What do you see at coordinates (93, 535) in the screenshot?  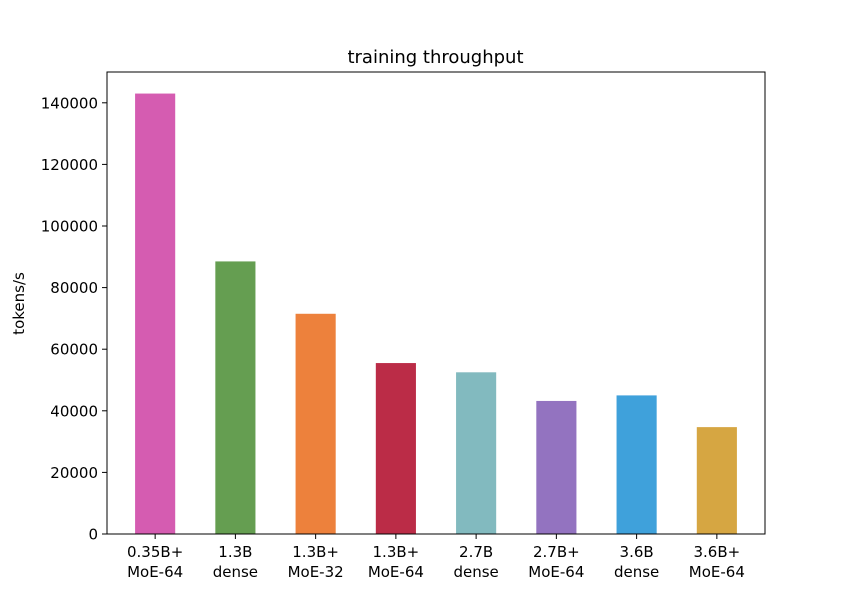 I see `y-tick-label: 0` at bounding box center [93, 535].